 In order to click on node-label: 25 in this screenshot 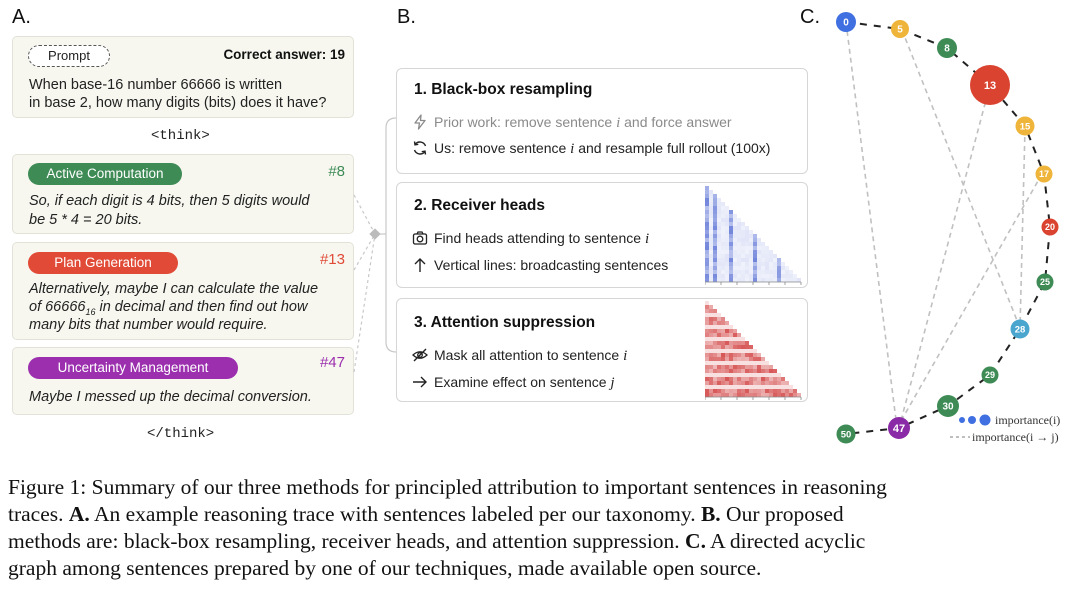, I will do `click(1045, 282)`.